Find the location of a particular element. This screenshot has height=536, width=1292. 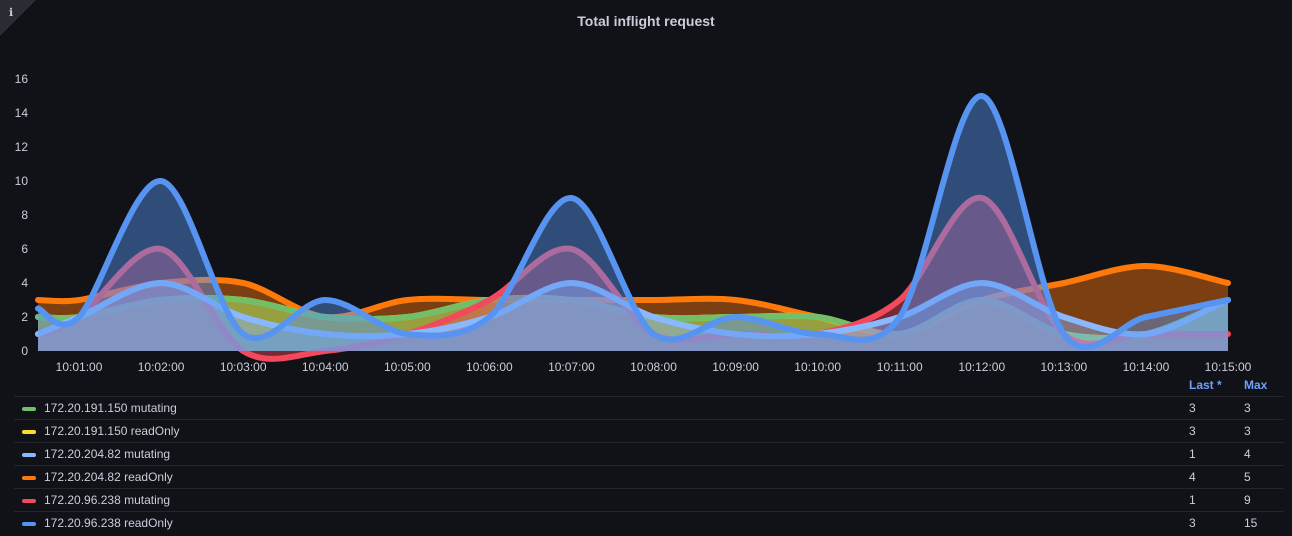

x-tick-label: 10:07:00 is located at coordinates (571, 367).